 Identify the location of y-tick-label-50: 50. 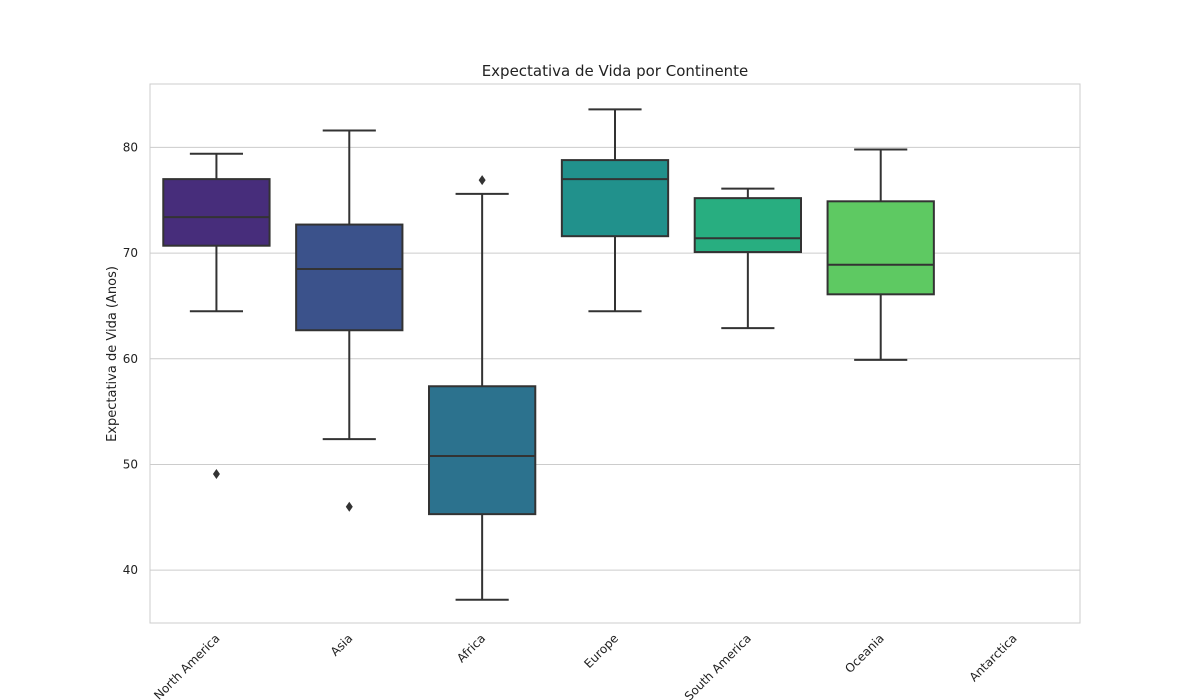
(130, 464).